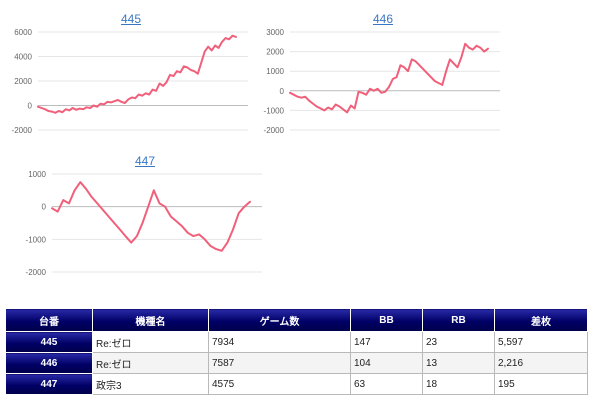 The height and width of the screenshot is (407, 594). Describe the element at coordinates (23, 57) in the screenshot. I see `y-tick-label-445-1: 4000` at that location.